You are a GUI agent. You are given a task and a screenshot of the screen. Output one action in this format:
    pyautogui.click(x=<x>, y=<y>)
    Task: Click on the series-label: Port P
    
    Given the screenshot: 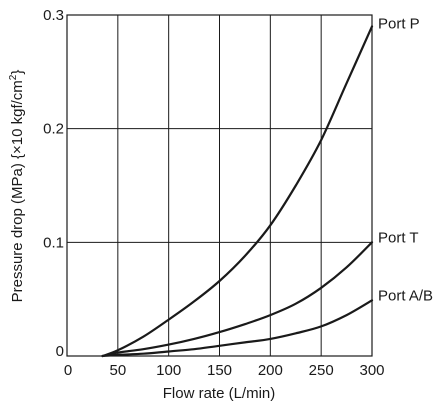 What is the action you would take?
    pyautogui.click(x=399, y=23)
    